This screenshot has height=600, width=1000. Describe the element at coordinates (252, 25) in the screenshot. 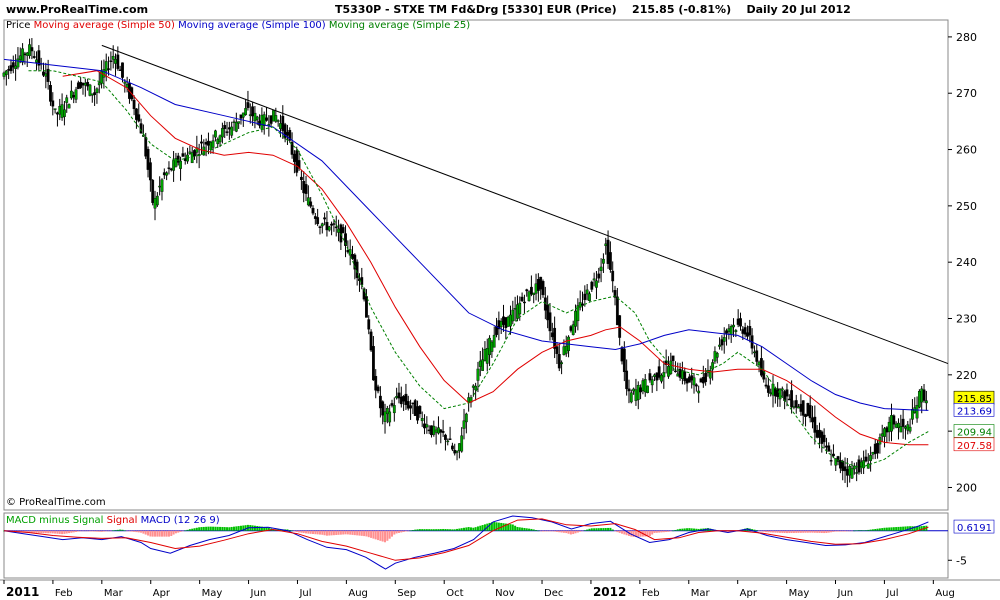

I see `legend-ma100: Moving average (Simple 100)` at that location.